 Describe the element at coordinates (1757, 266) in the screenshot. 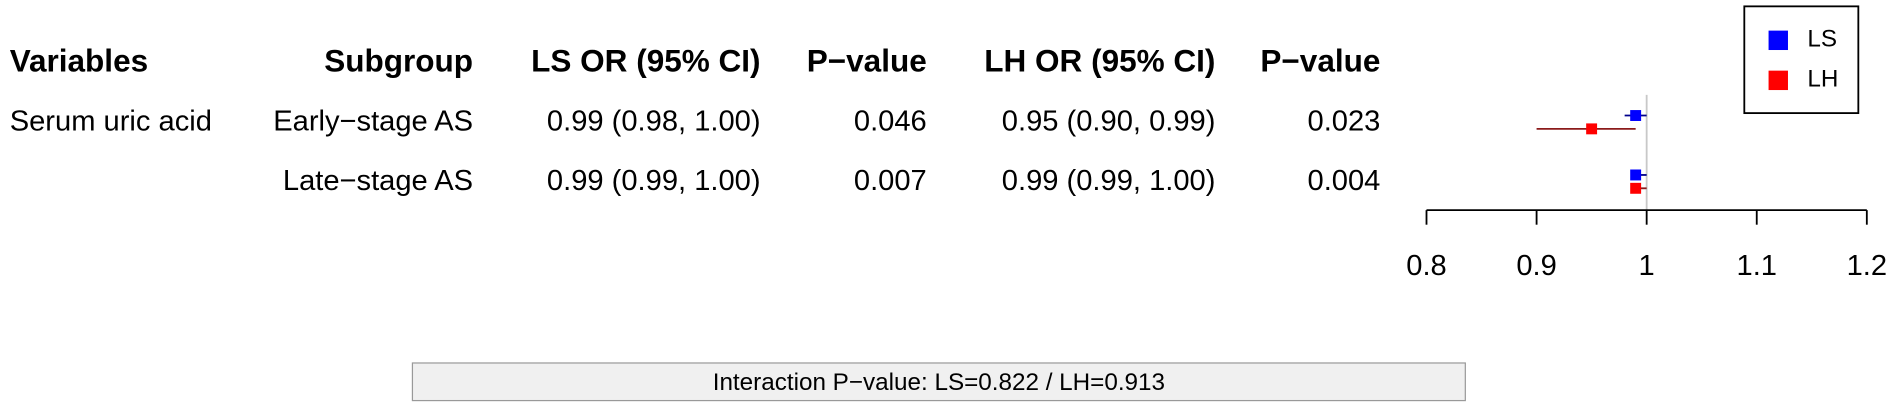

I see `x-tick-label: 1.1` at that location.